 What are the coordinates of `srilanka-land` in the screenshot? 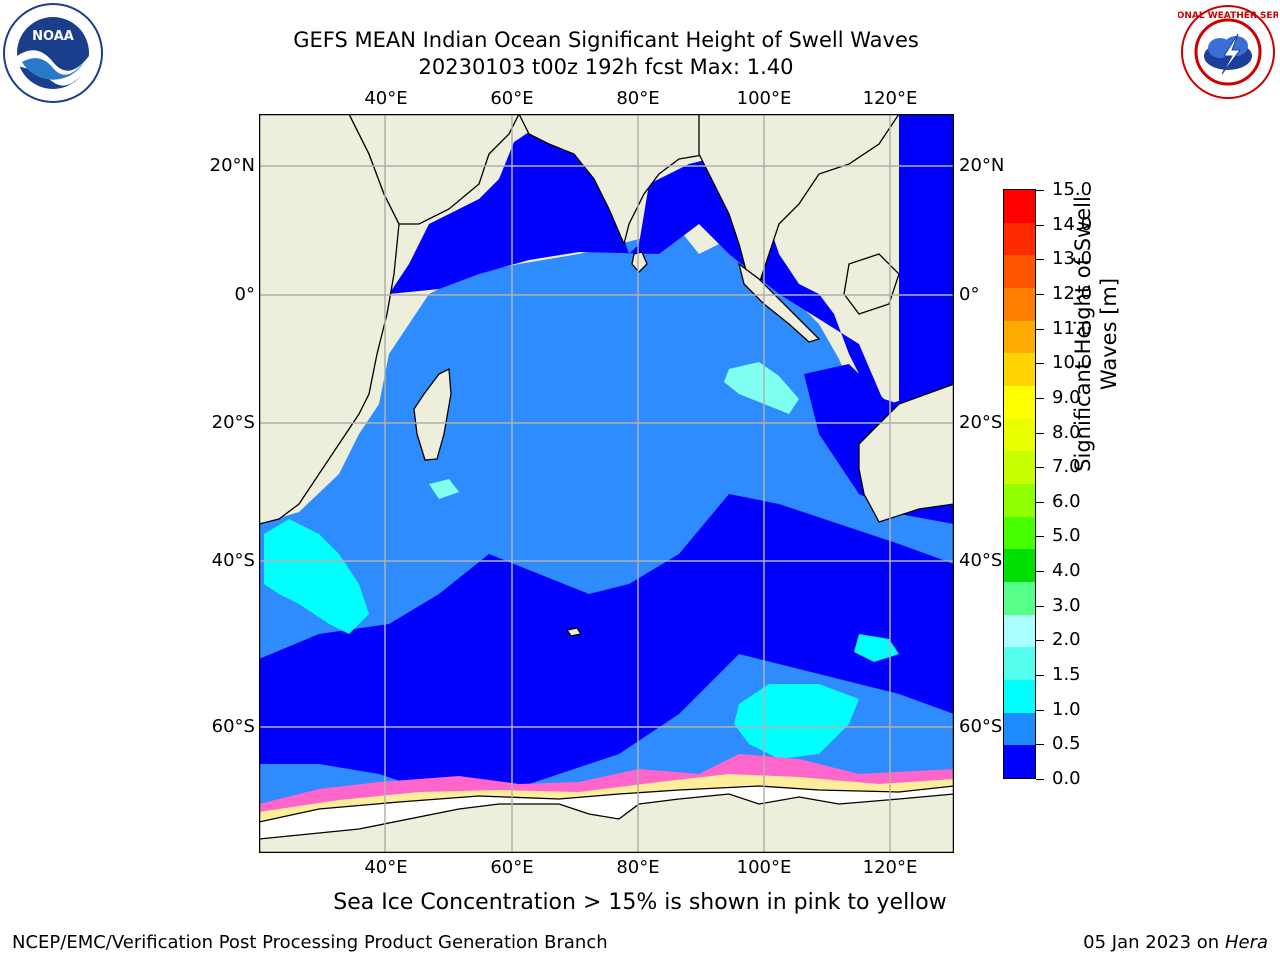 It's located at (639, 262).